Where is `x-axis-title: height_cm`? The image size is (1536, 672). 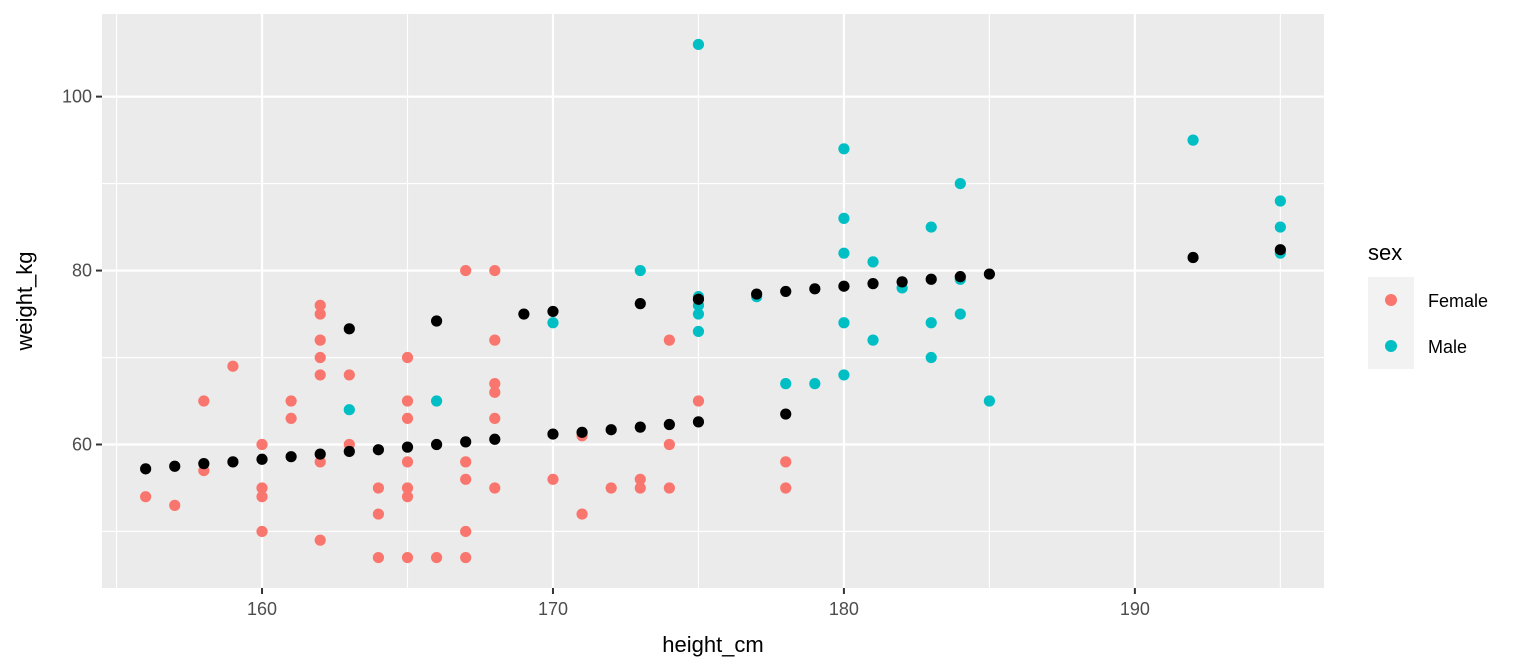
x-axis-title: height_cm is located at coordinates (713, 644).